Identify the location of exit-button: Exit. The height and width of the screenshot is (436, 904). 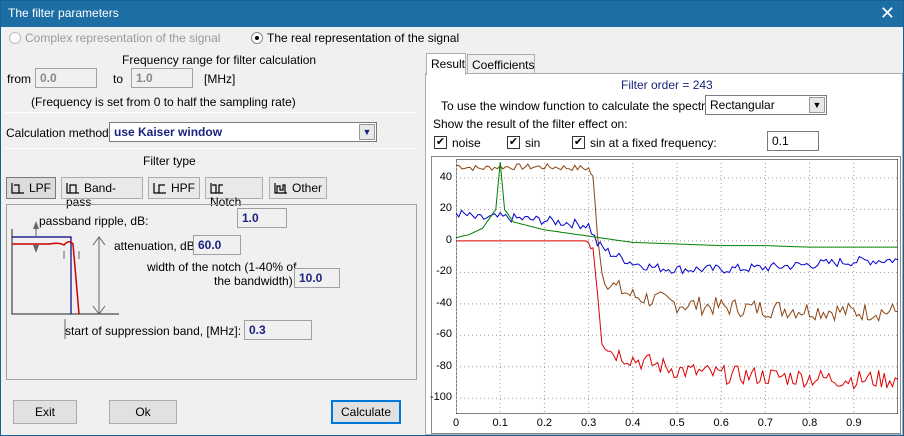
(45, 412).